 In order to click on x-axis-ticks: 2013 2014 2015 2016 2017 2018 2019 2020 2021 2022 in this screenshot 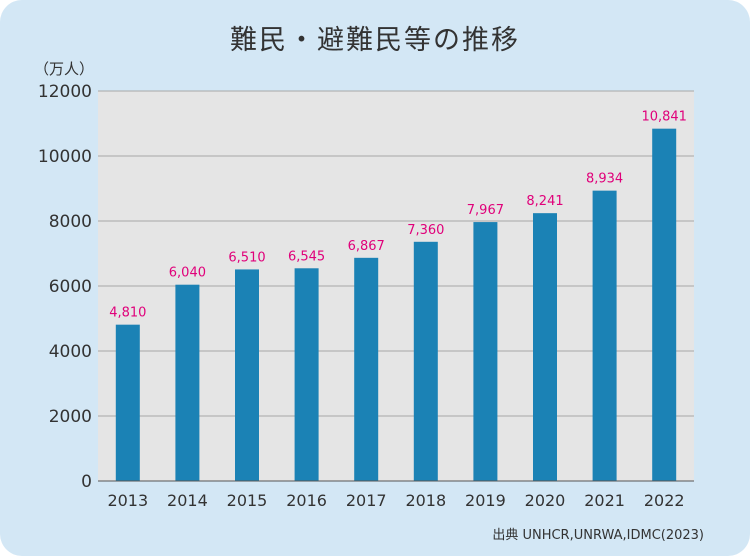, I will do `click(395, 500)`.